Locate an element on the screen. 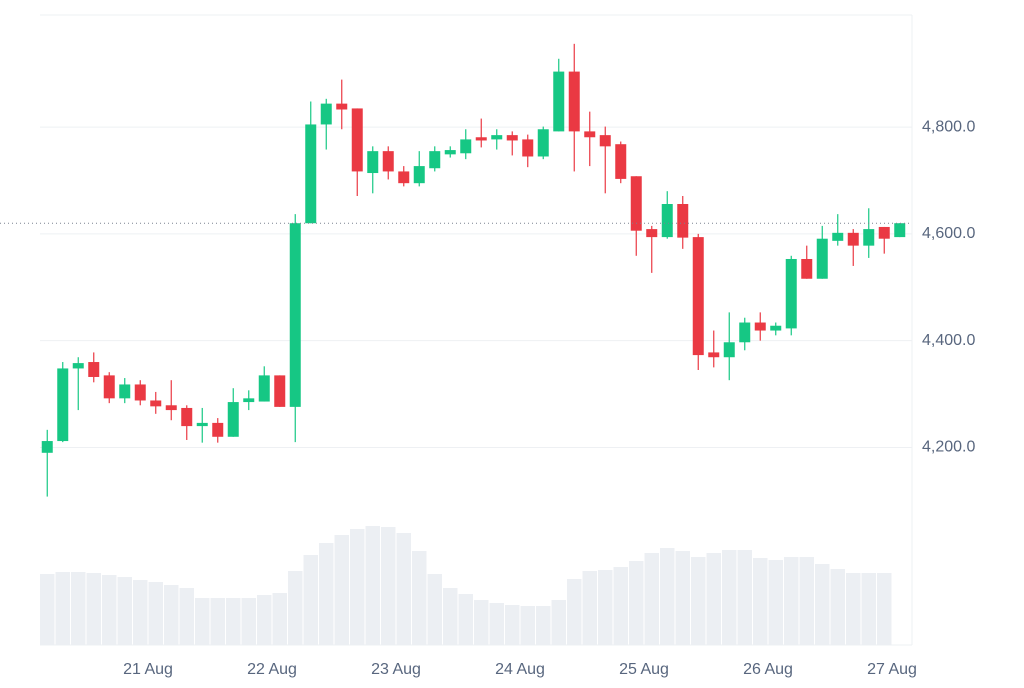  x-tick-label: 23 Aug is located at coordinates (396, 669).